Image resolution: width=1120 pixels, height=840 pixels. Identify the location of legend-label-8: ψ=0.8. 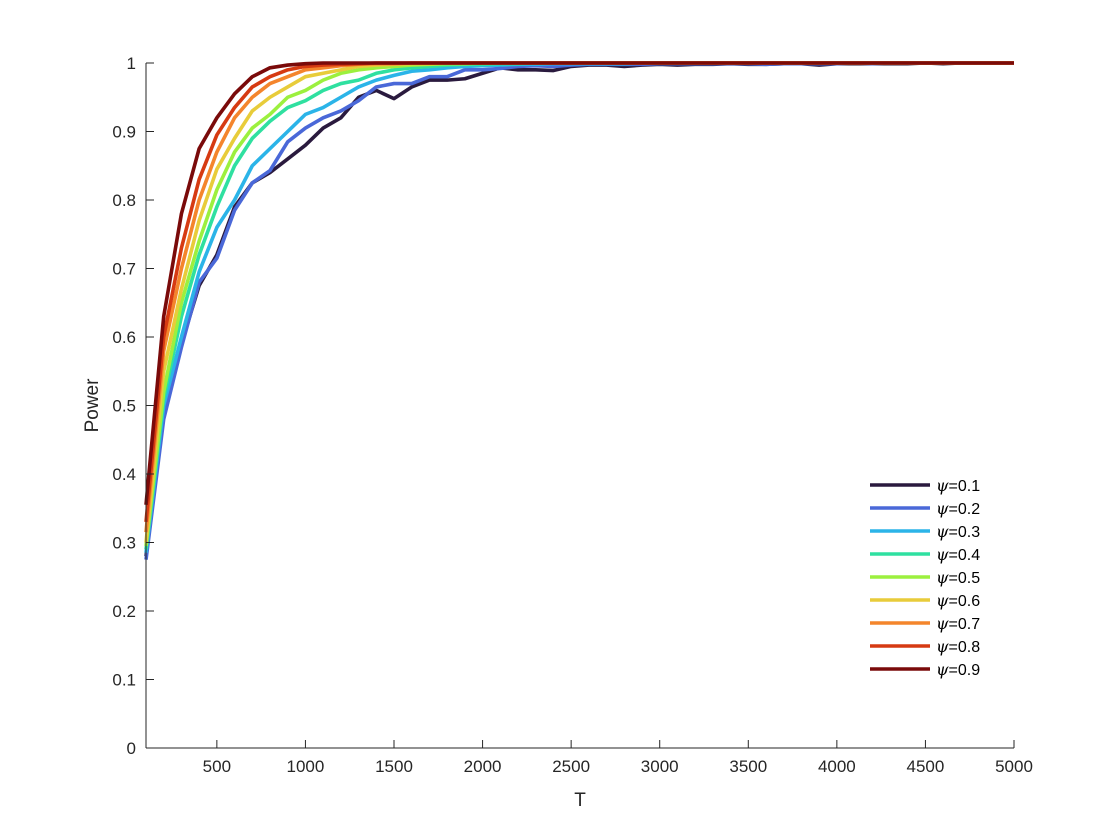
(958, 646).